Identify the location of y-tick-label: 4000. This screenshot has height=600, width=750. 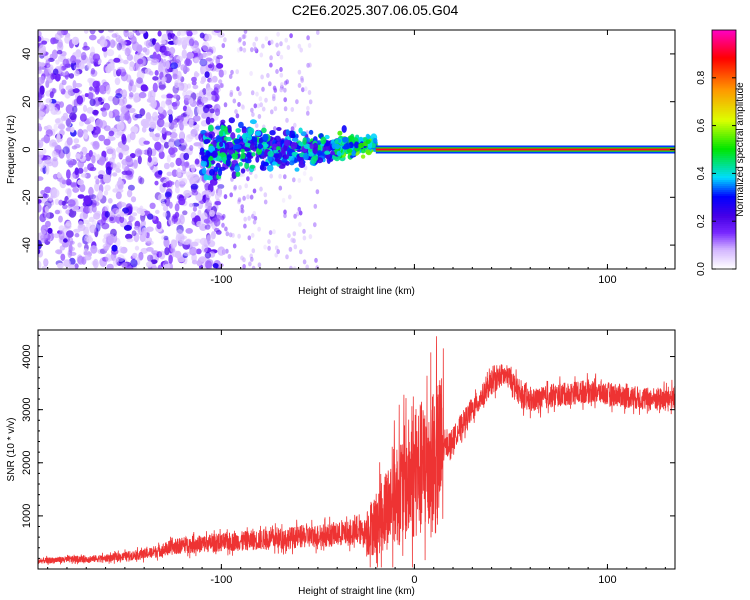
(27, 356).